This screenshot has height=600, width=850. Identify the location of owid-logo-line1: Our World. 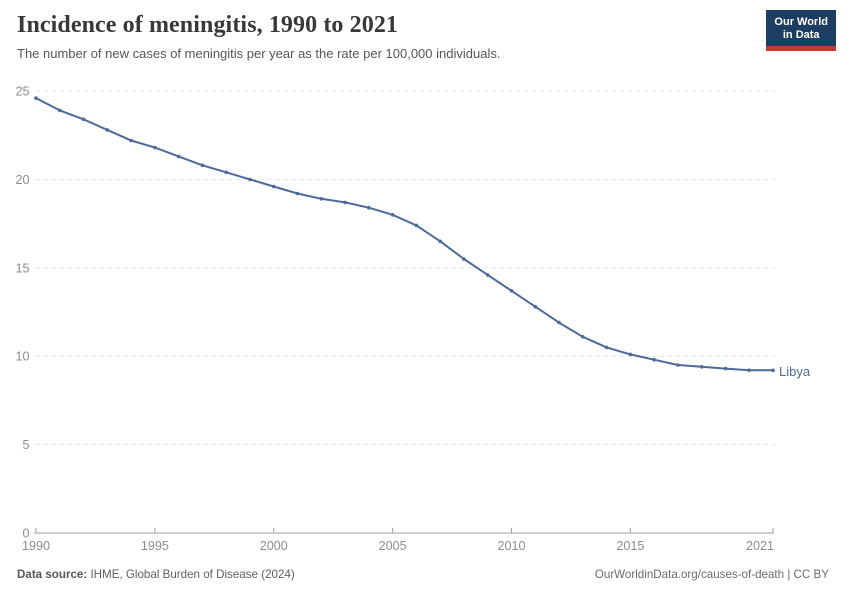
(801, 22).